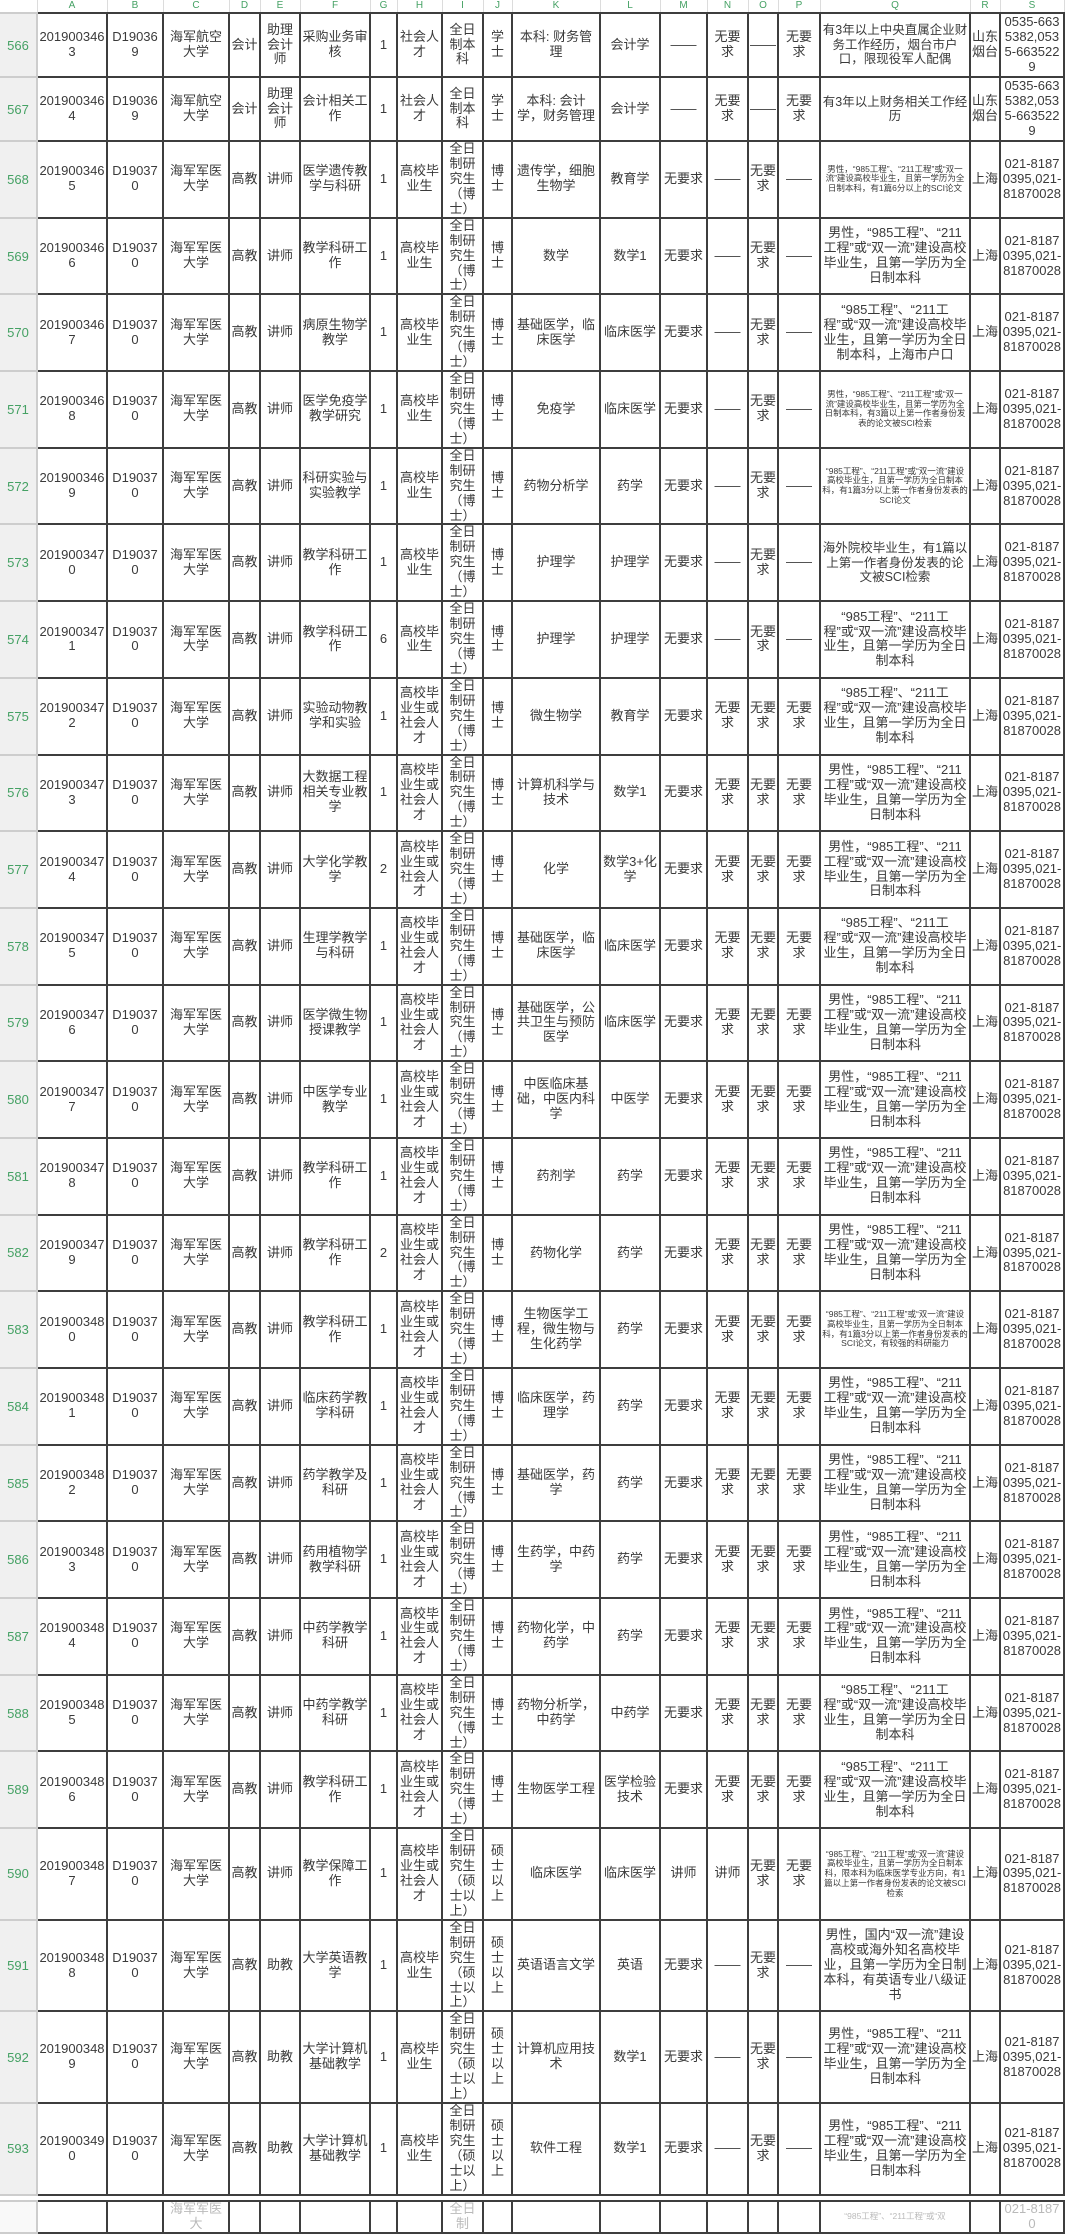  Describe the element at coordinates (19, 946) in the screenshot. I see `row-number: 578` at that location.